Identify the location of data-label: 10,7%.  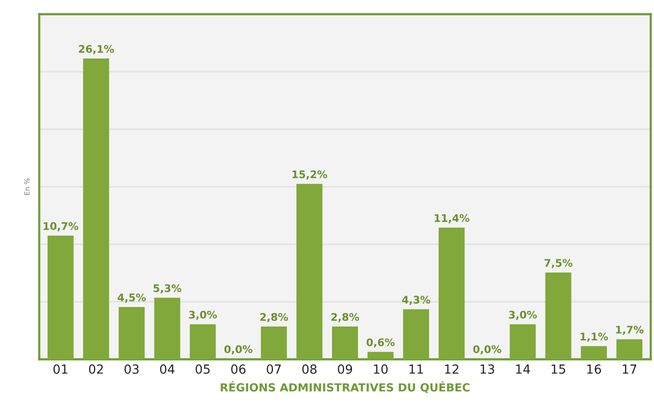
(61, 227).